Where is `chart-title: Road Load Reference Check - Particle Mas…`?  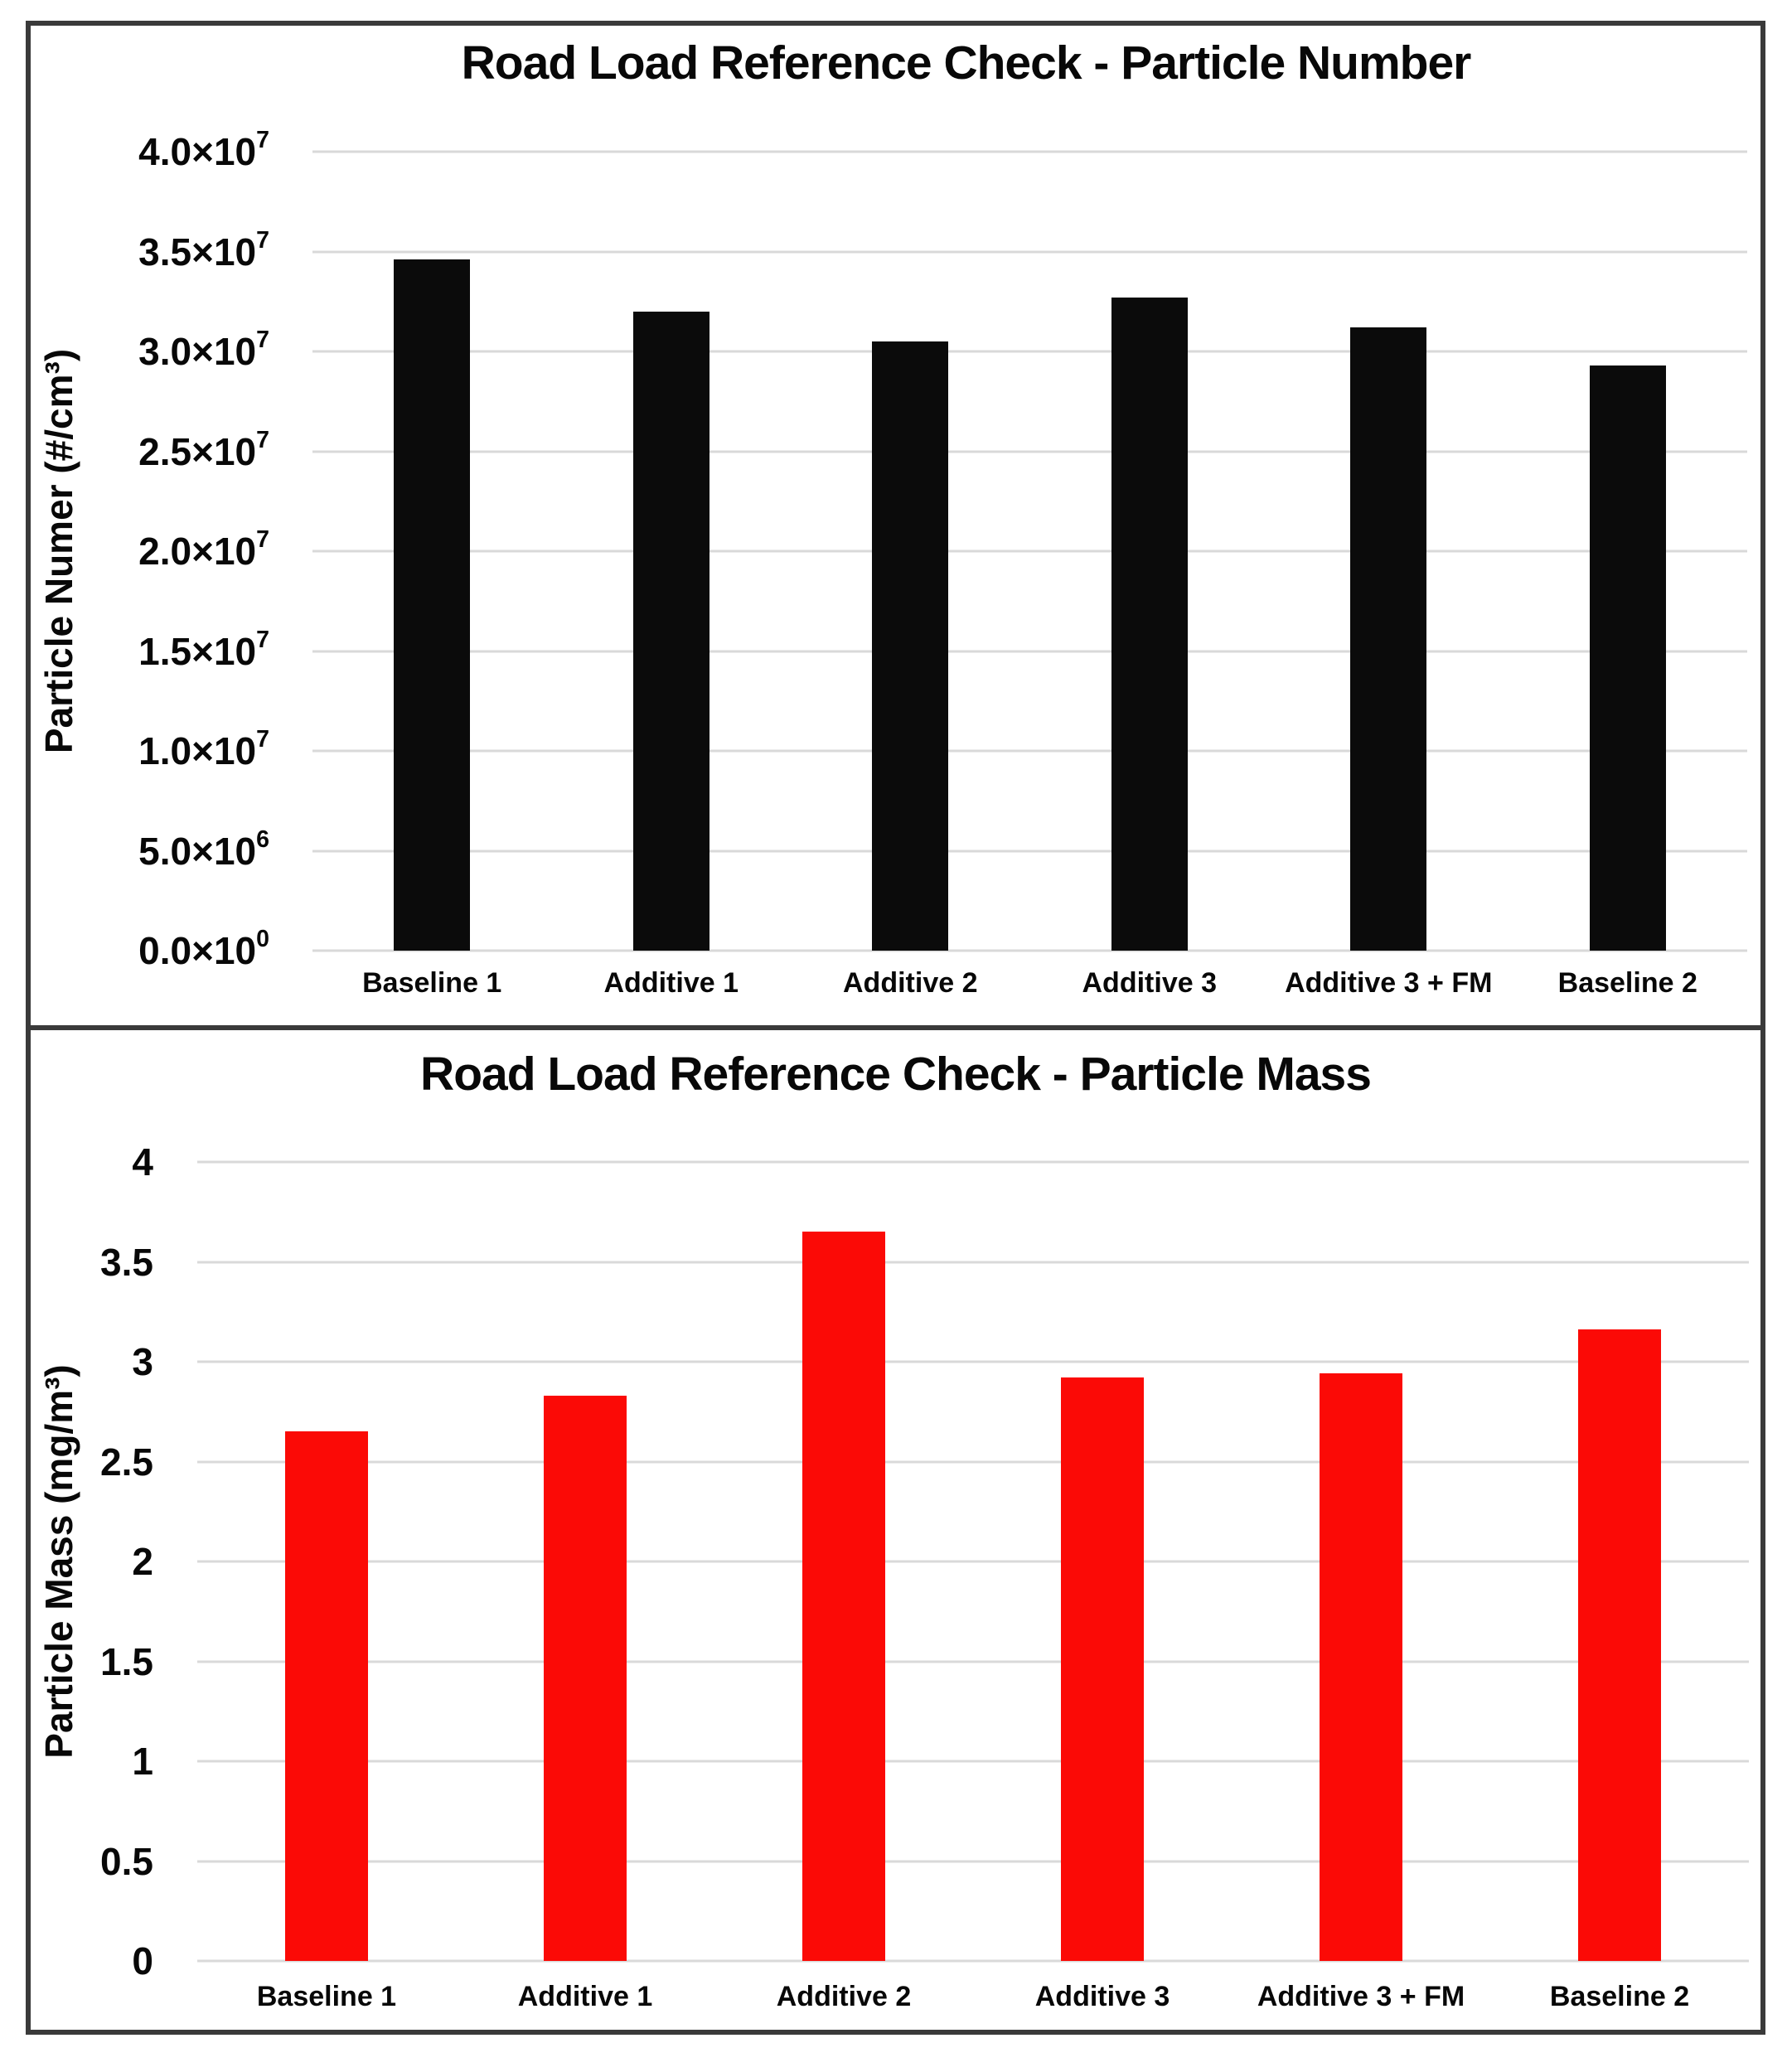
chart-title: Road Load Reference Check - Particle Mas… is located at coordinates (896, 1074).